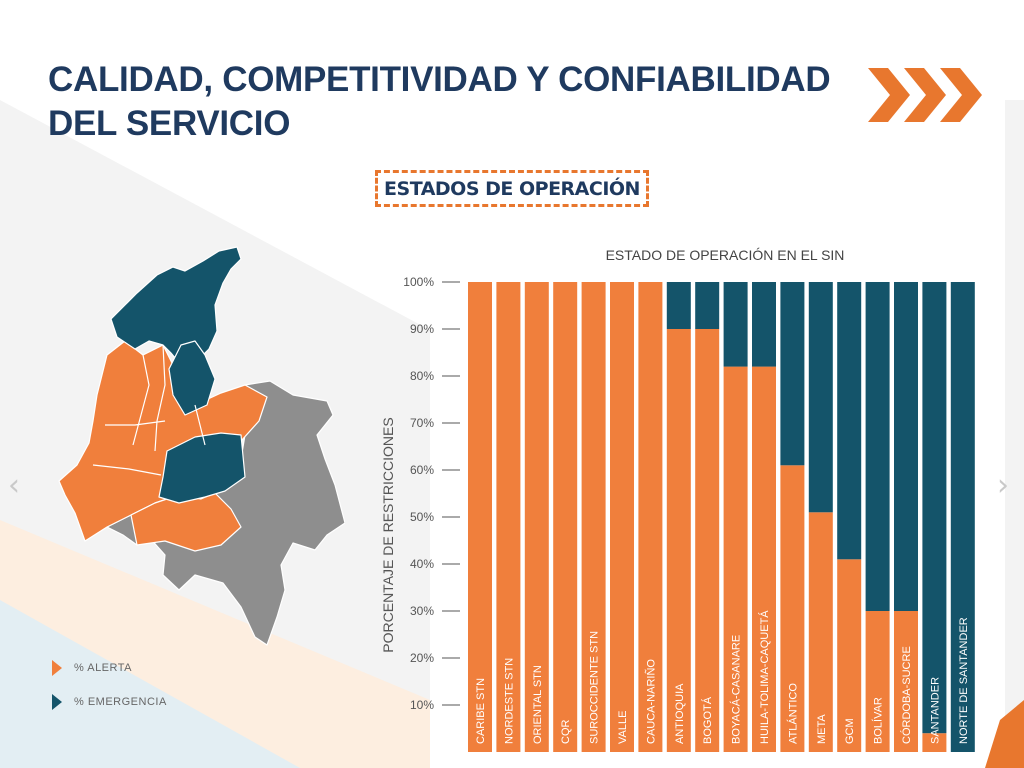 The height and width of the screenshot is (768, 1024). I want to click on category-label: GCM, so click(850, 731).